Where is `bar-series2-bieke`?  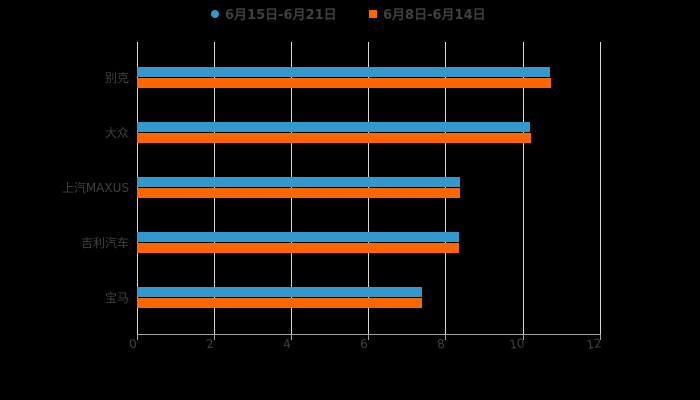 bar-series2-bieke is located at coordinates (344, 83).